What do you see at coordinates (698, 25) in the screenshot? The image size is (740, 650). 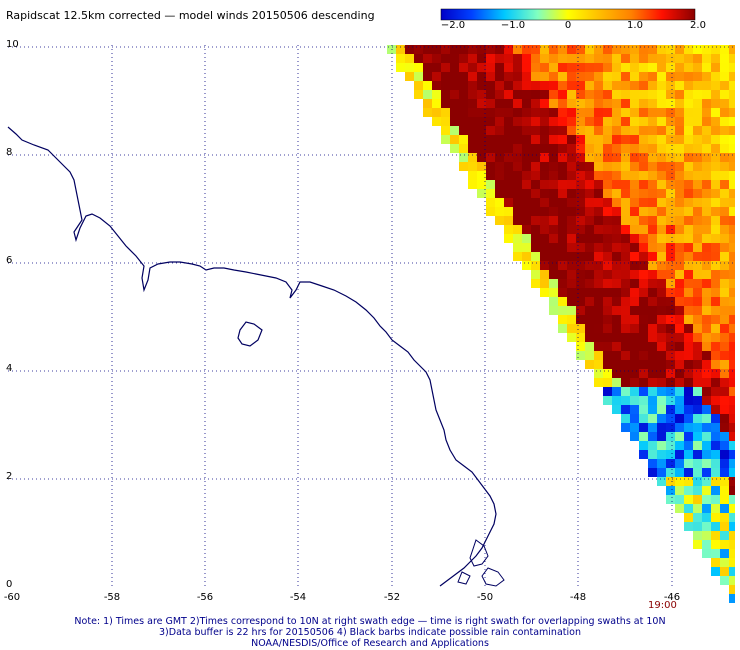 I see `colorbar-label-pos2: 2.0` at bounding box center [698, 25].